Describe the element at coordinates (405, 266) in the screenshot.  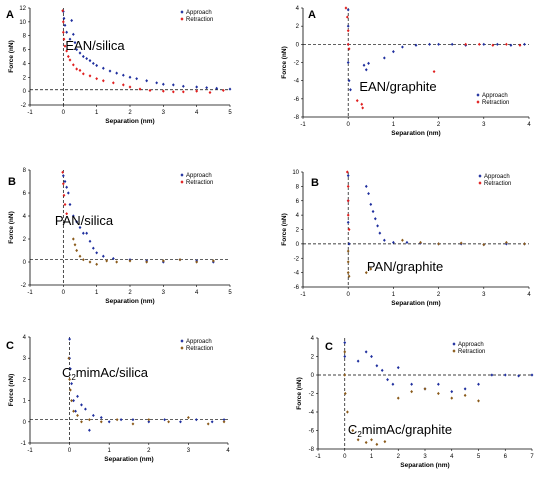
I see `system-annotation: PAN/graphite` at that location.